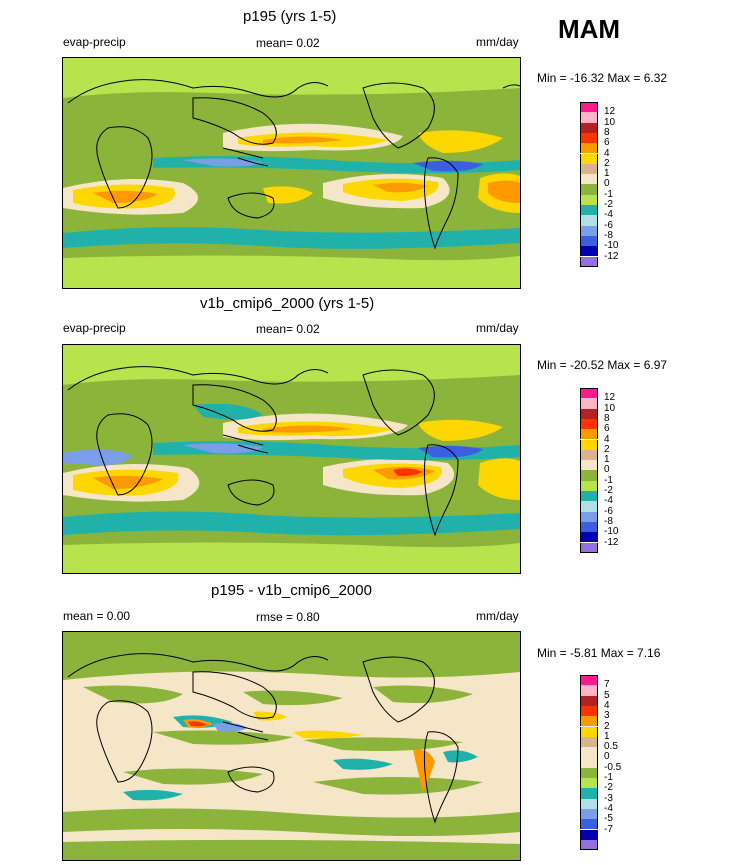 The width and height of the screenshot is (732, 865). What do you see at coordinates (287, 303) in the screenshot?
I see `panel-2-title: v1b_cmip6_2000 (yrs 1-5)` at bounding box center [287, 303].